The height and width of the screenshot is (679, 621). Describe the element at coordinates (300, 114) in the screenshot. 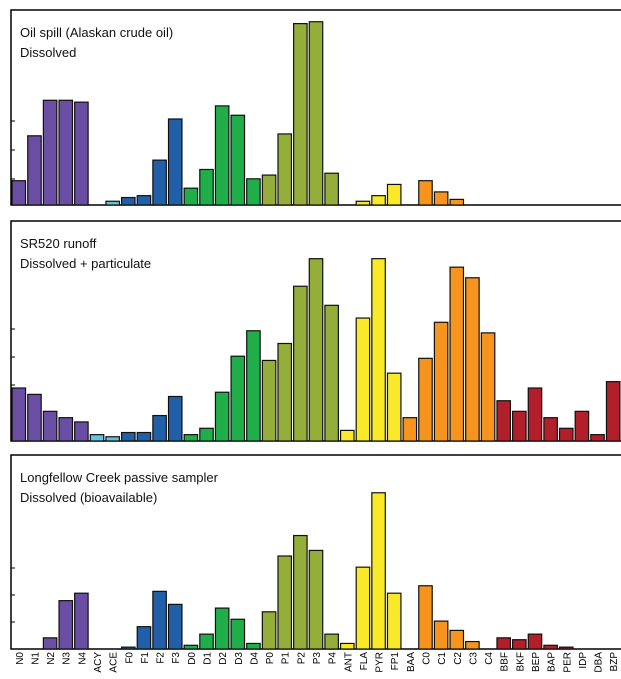

I see `bar-p2` at that location.